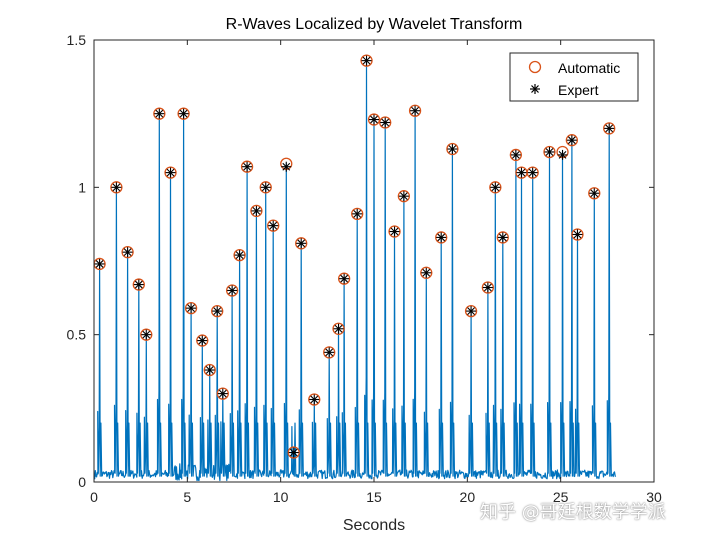 Image resolution: width=720 pixels, height=540 pixels. What do you see at coordinates (535, 89) in the screenshot?
I see `legend-asterisk-marker` at bounding box center [535, 89].